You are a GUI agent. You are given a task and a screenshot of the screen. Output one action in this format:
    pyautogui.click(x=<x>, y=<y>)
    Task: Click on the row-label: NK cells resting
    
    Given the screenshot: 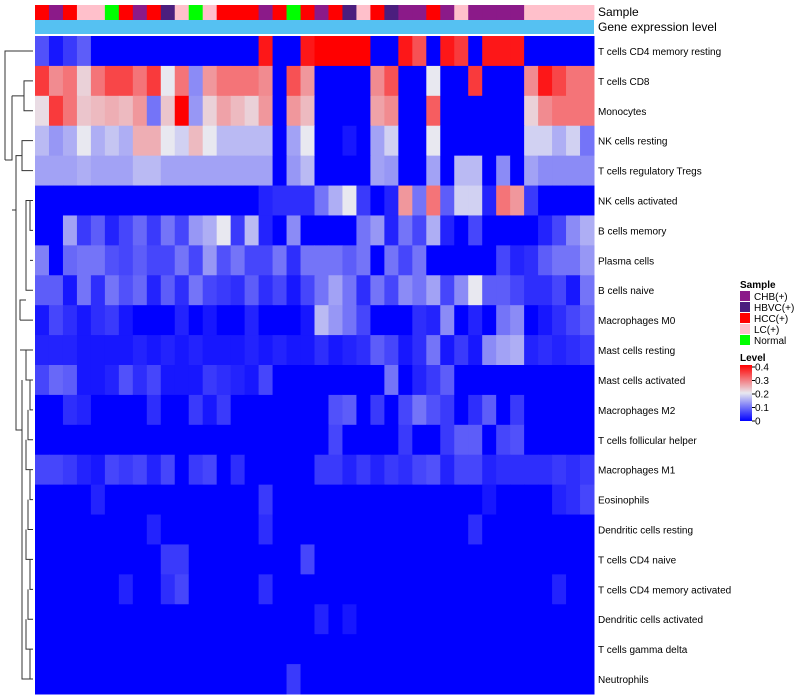 What is the action you would take?
    pyautogui.click(x=632, y=142)
    